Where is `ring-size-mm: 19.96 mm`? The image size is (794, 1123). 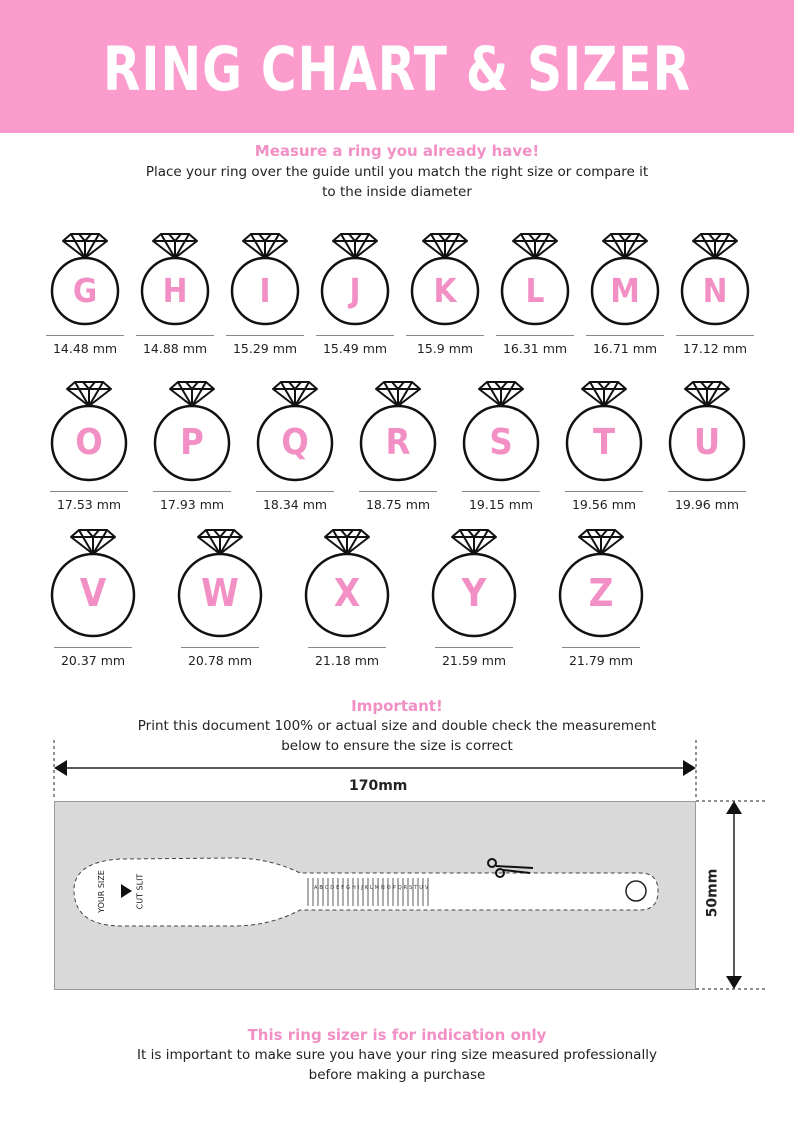 ring-size-mm: 19.96 mm is located at coordinates (707, 504).